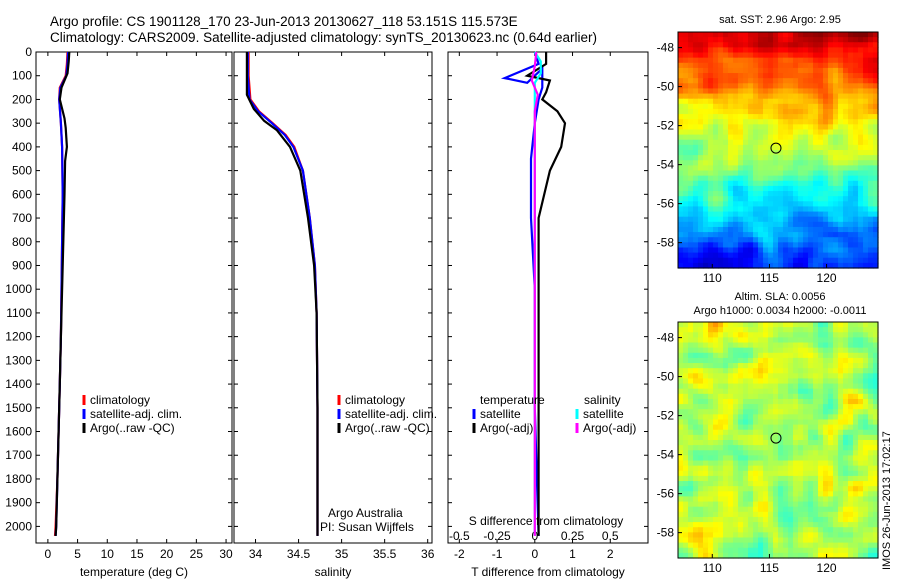  What do you see at coordinates (778, 440) in the screenshot?
I see `sla-heatmap-cells` at bounding box center [778, 440].